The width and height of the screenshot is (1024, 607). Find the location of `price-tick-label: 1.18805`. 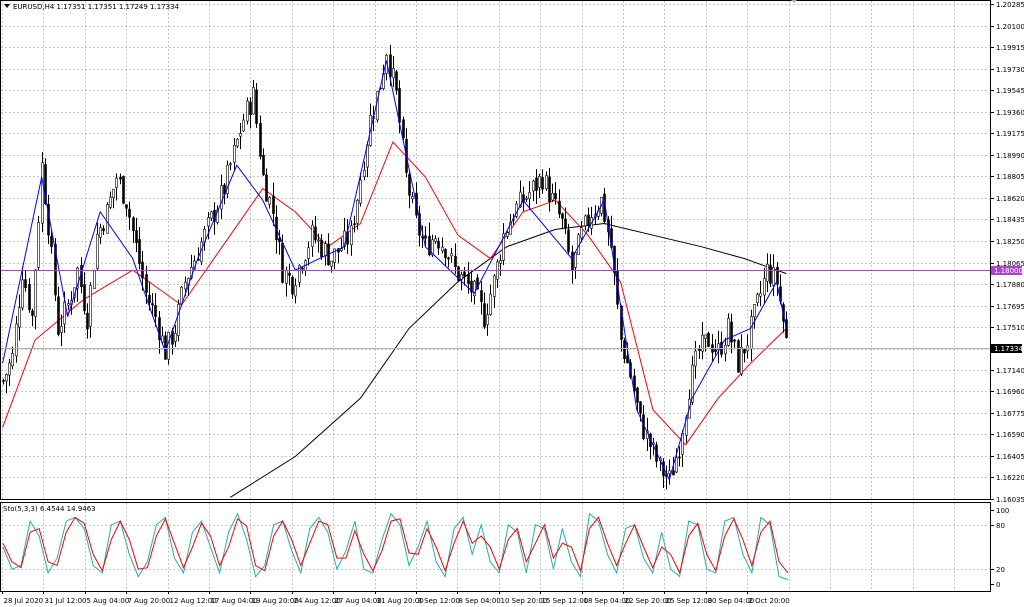

price-tick-label: 1.18805 is located at coordinates (1010, 177).